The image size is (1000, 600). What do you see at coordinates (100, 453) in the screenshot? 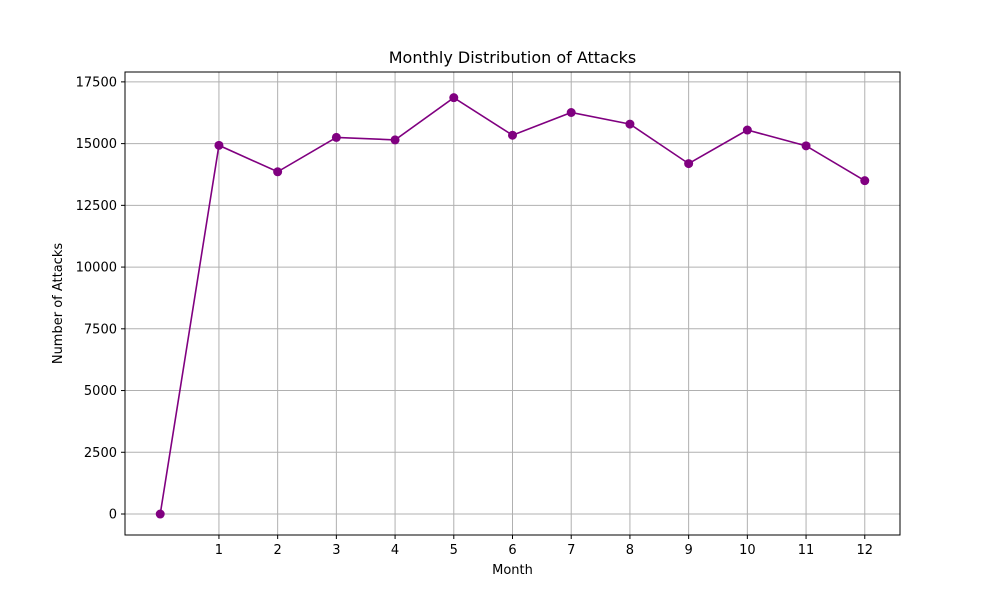
I see `y-tick-label: 2500` at bounding box center [100, 453].